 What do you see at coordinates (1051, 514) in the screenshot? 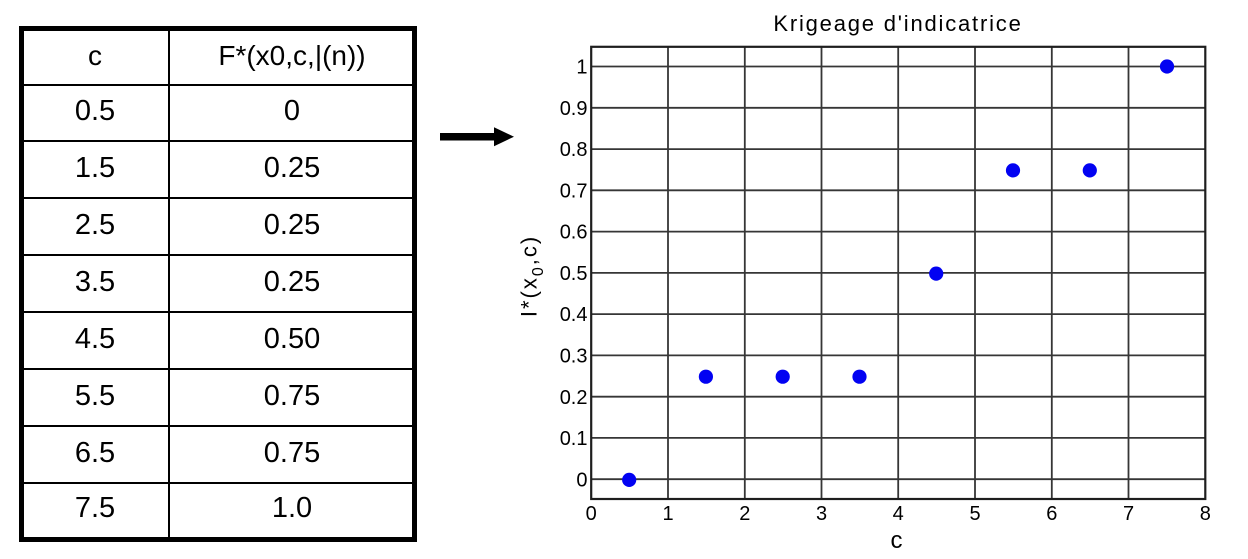
I see `svg-text: 6` at bounding box center [1051, 514].